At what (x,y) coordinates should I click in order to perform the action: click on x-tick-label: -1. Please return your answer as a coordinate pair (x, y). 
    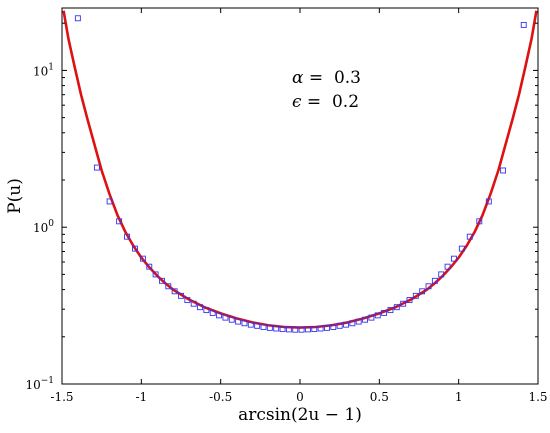
    Looking at the image, I should click on (141, 397).